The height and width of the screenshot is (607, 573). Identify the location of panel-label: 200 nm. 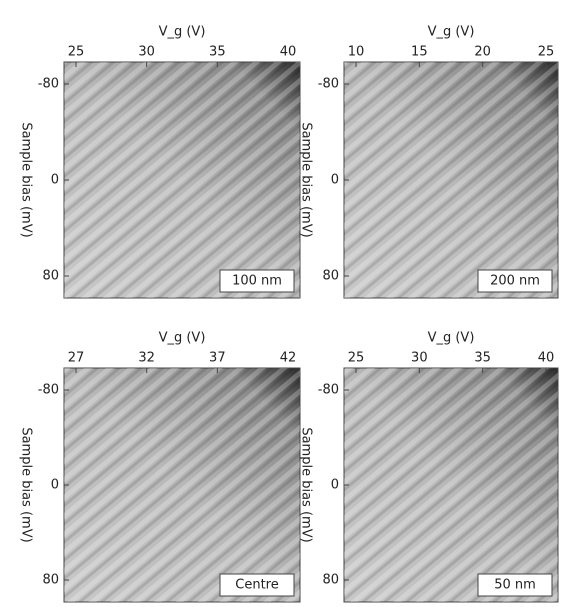
(515, 281).